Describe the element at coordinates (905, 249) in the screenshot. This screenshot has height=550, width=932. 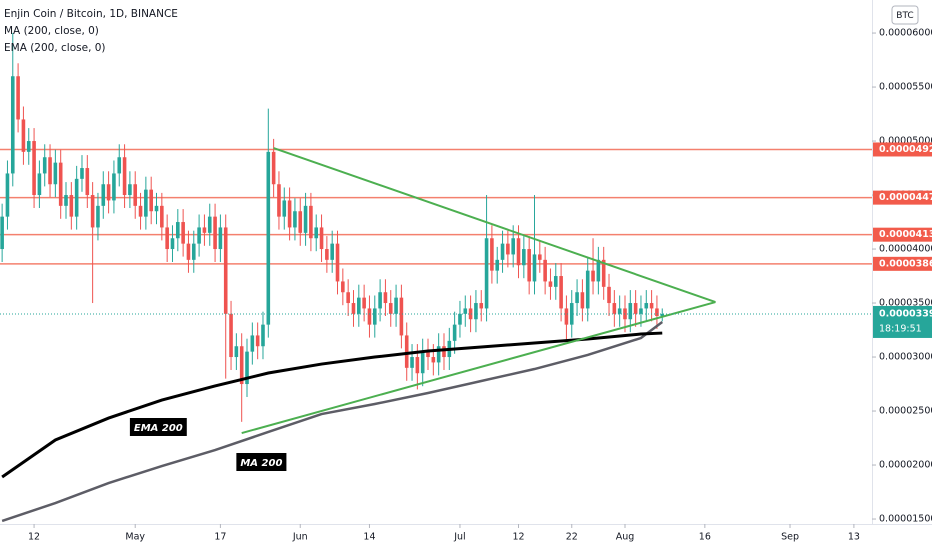
I see `y-tick-label: 0.00004000` at that location.